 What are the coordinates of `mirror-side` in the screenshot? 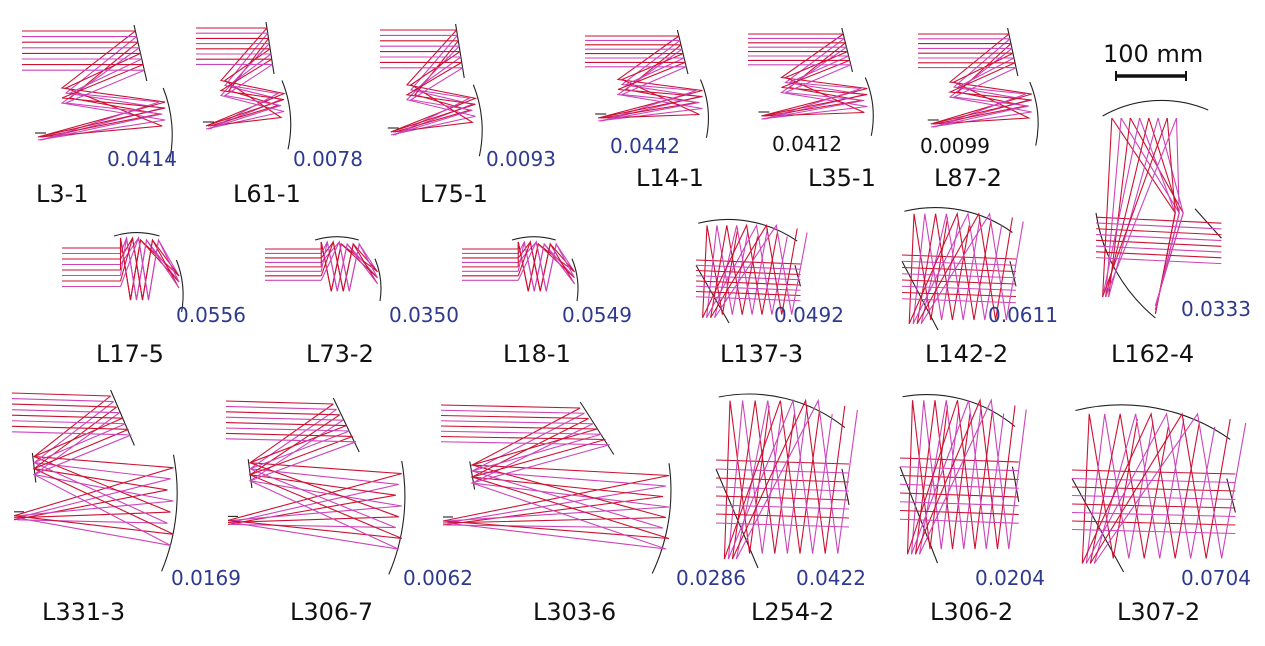 It's located at (378, 280).